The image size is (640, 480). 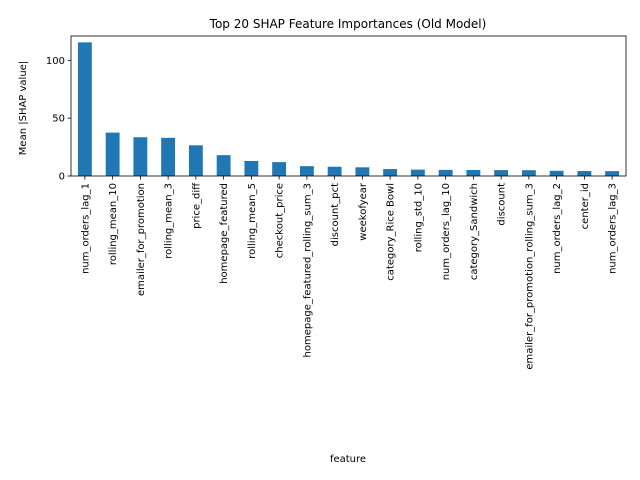 I want to click on x-tick-label-19: num_orders_lag_3, so click(x=613, y=228).